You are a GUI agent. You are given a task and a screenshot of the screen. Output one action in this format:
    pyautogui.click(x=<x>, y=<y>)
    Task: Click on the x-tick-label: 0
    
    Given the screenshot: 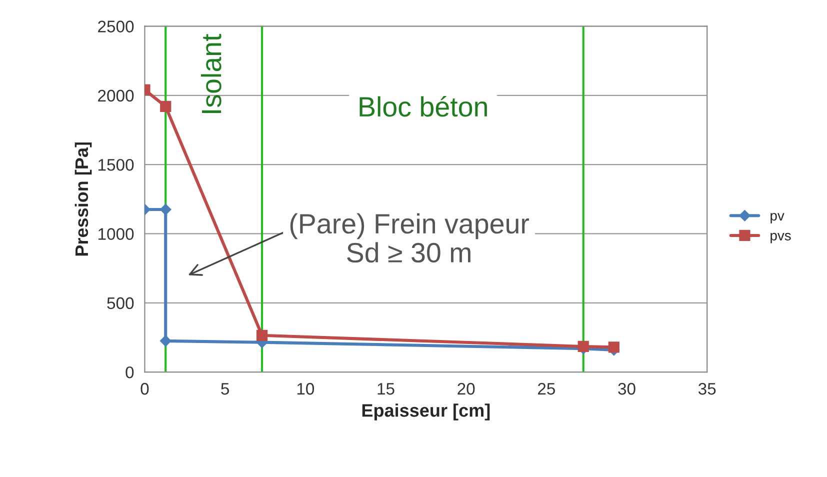 What is the action you would take?
    pyautogui.click(x=144, y=388)
    